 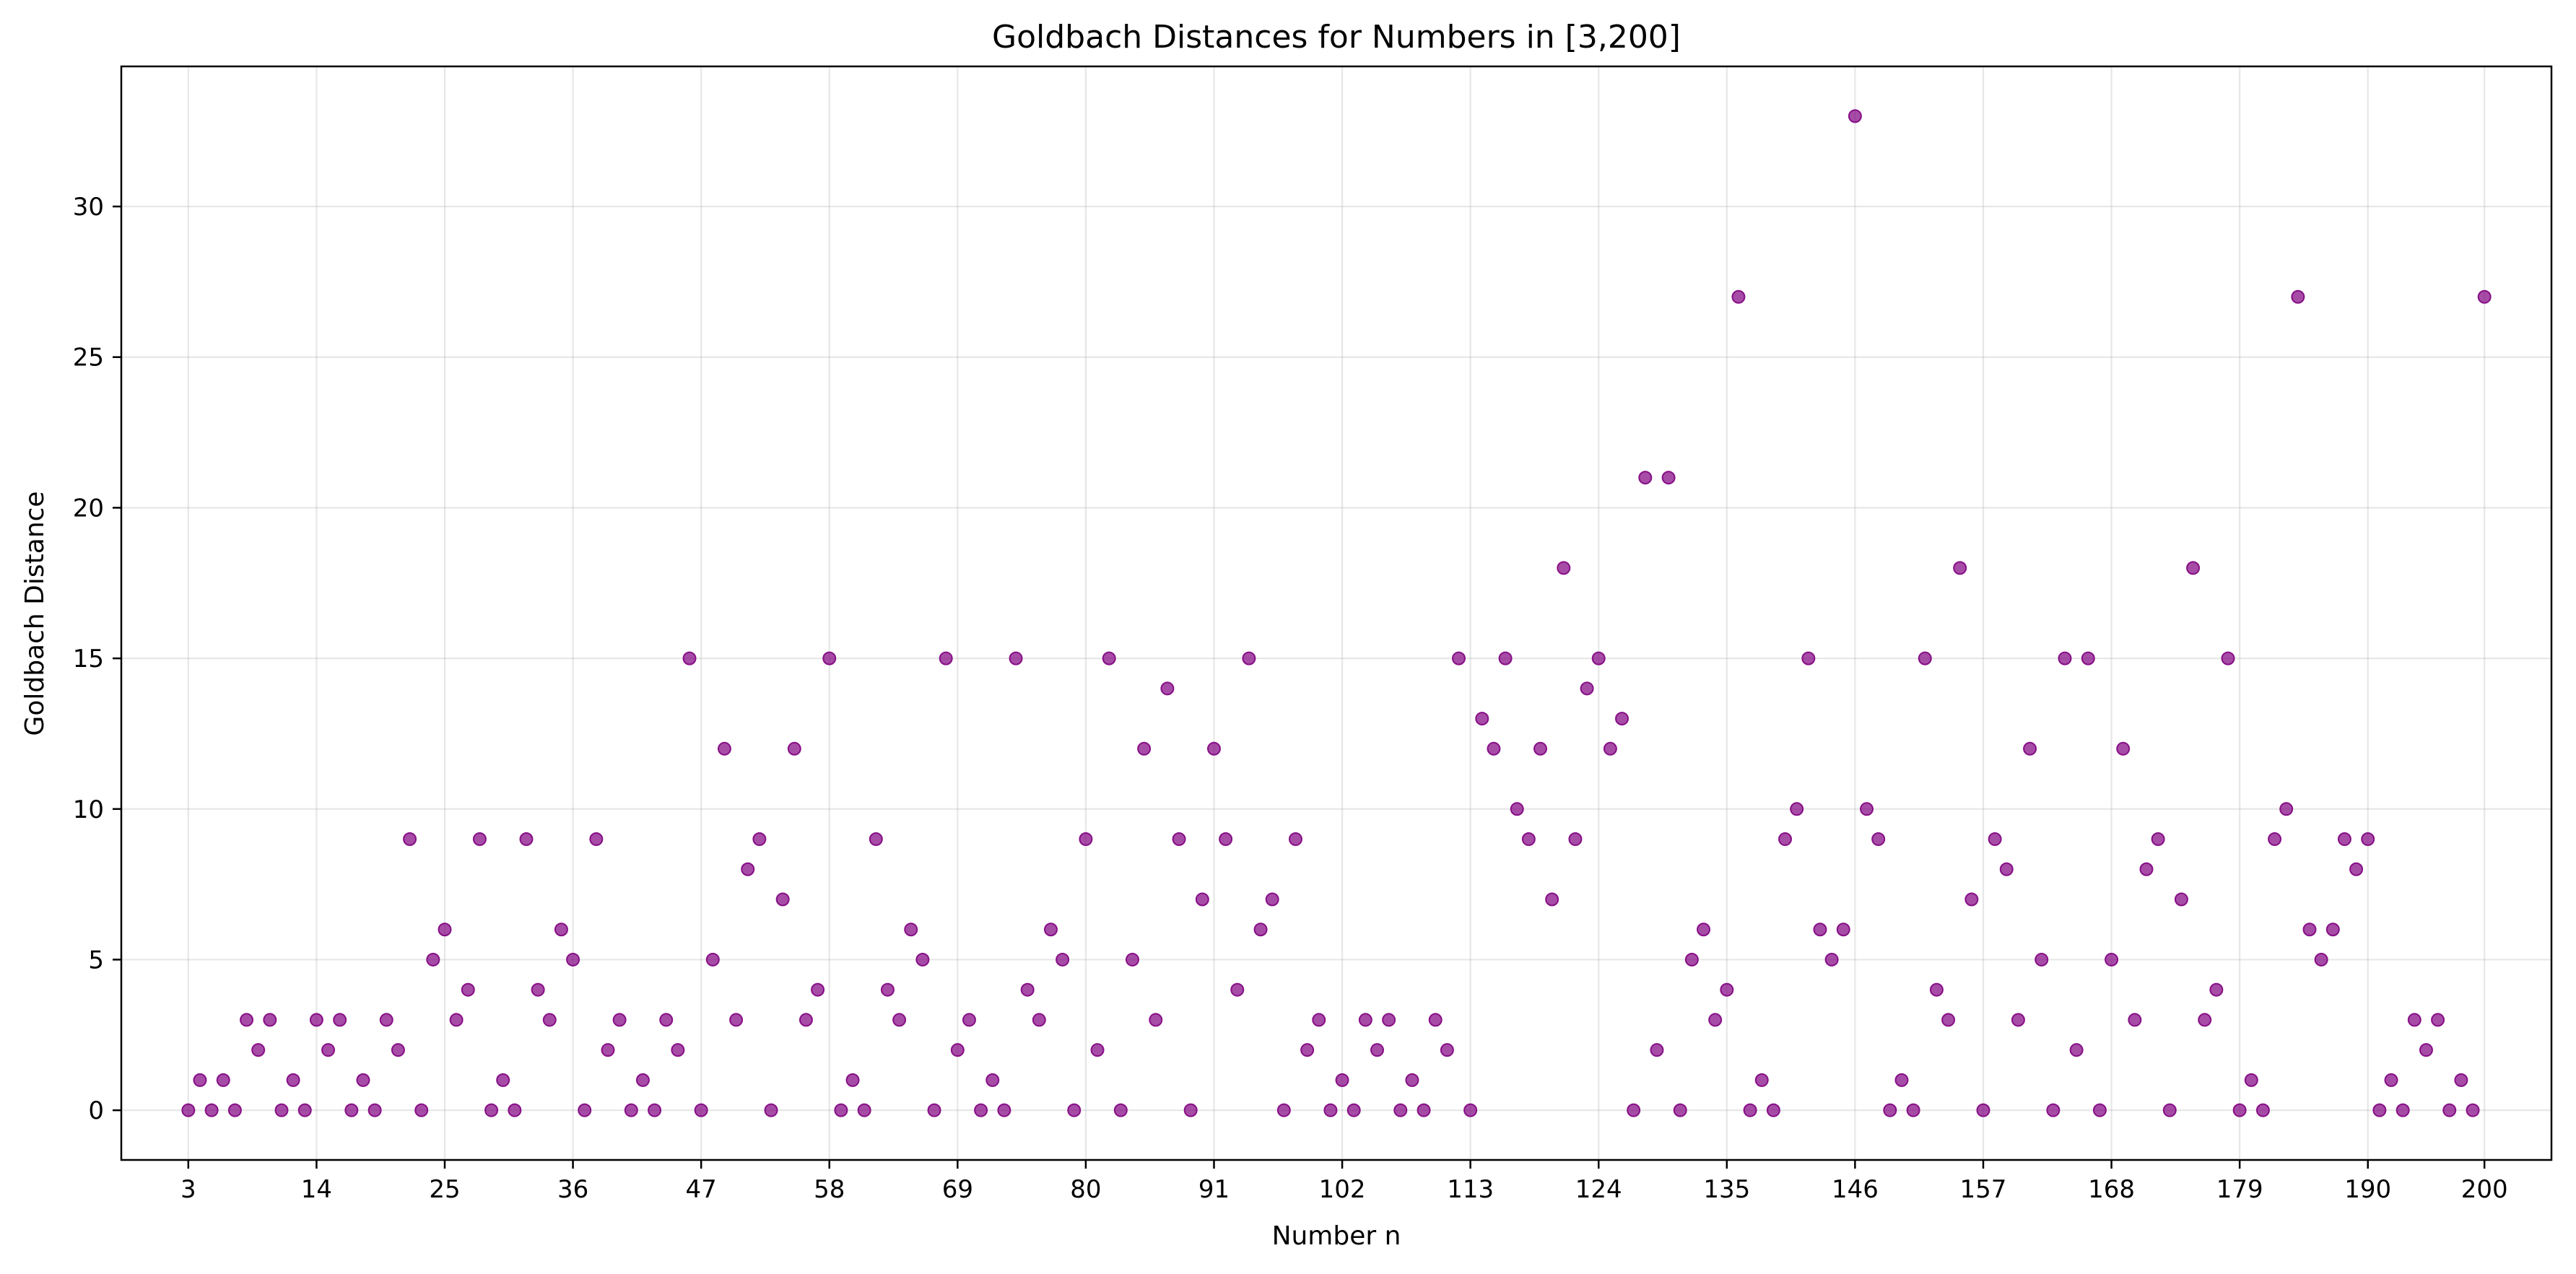 What do you see at coordinates (2111, 1189) in the screenshot?
I see `x-tick-label: 168` at bounding box center [2111, 1189].